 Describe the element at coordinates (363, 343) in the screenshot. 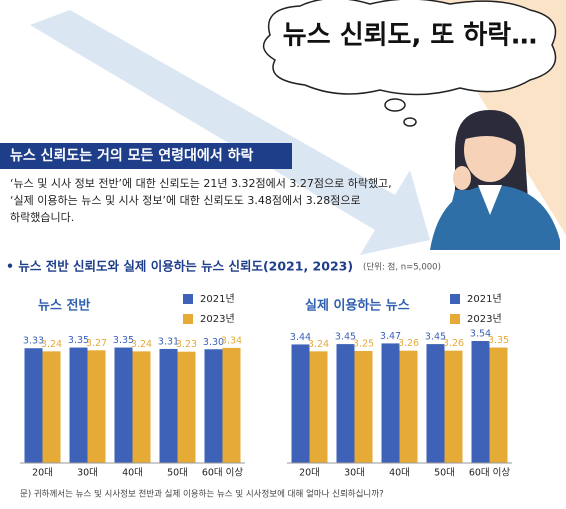

I see `value-label: 3.25` at that location.